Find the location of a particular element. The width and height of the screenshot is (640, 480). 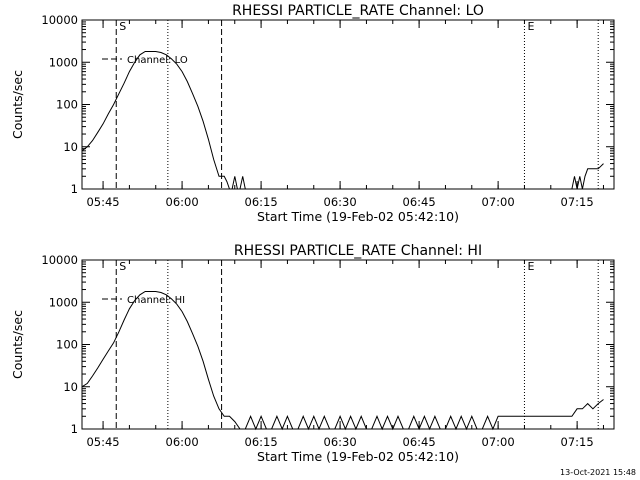

legend-label: Channel: LO is located at coordinates (157, 60).